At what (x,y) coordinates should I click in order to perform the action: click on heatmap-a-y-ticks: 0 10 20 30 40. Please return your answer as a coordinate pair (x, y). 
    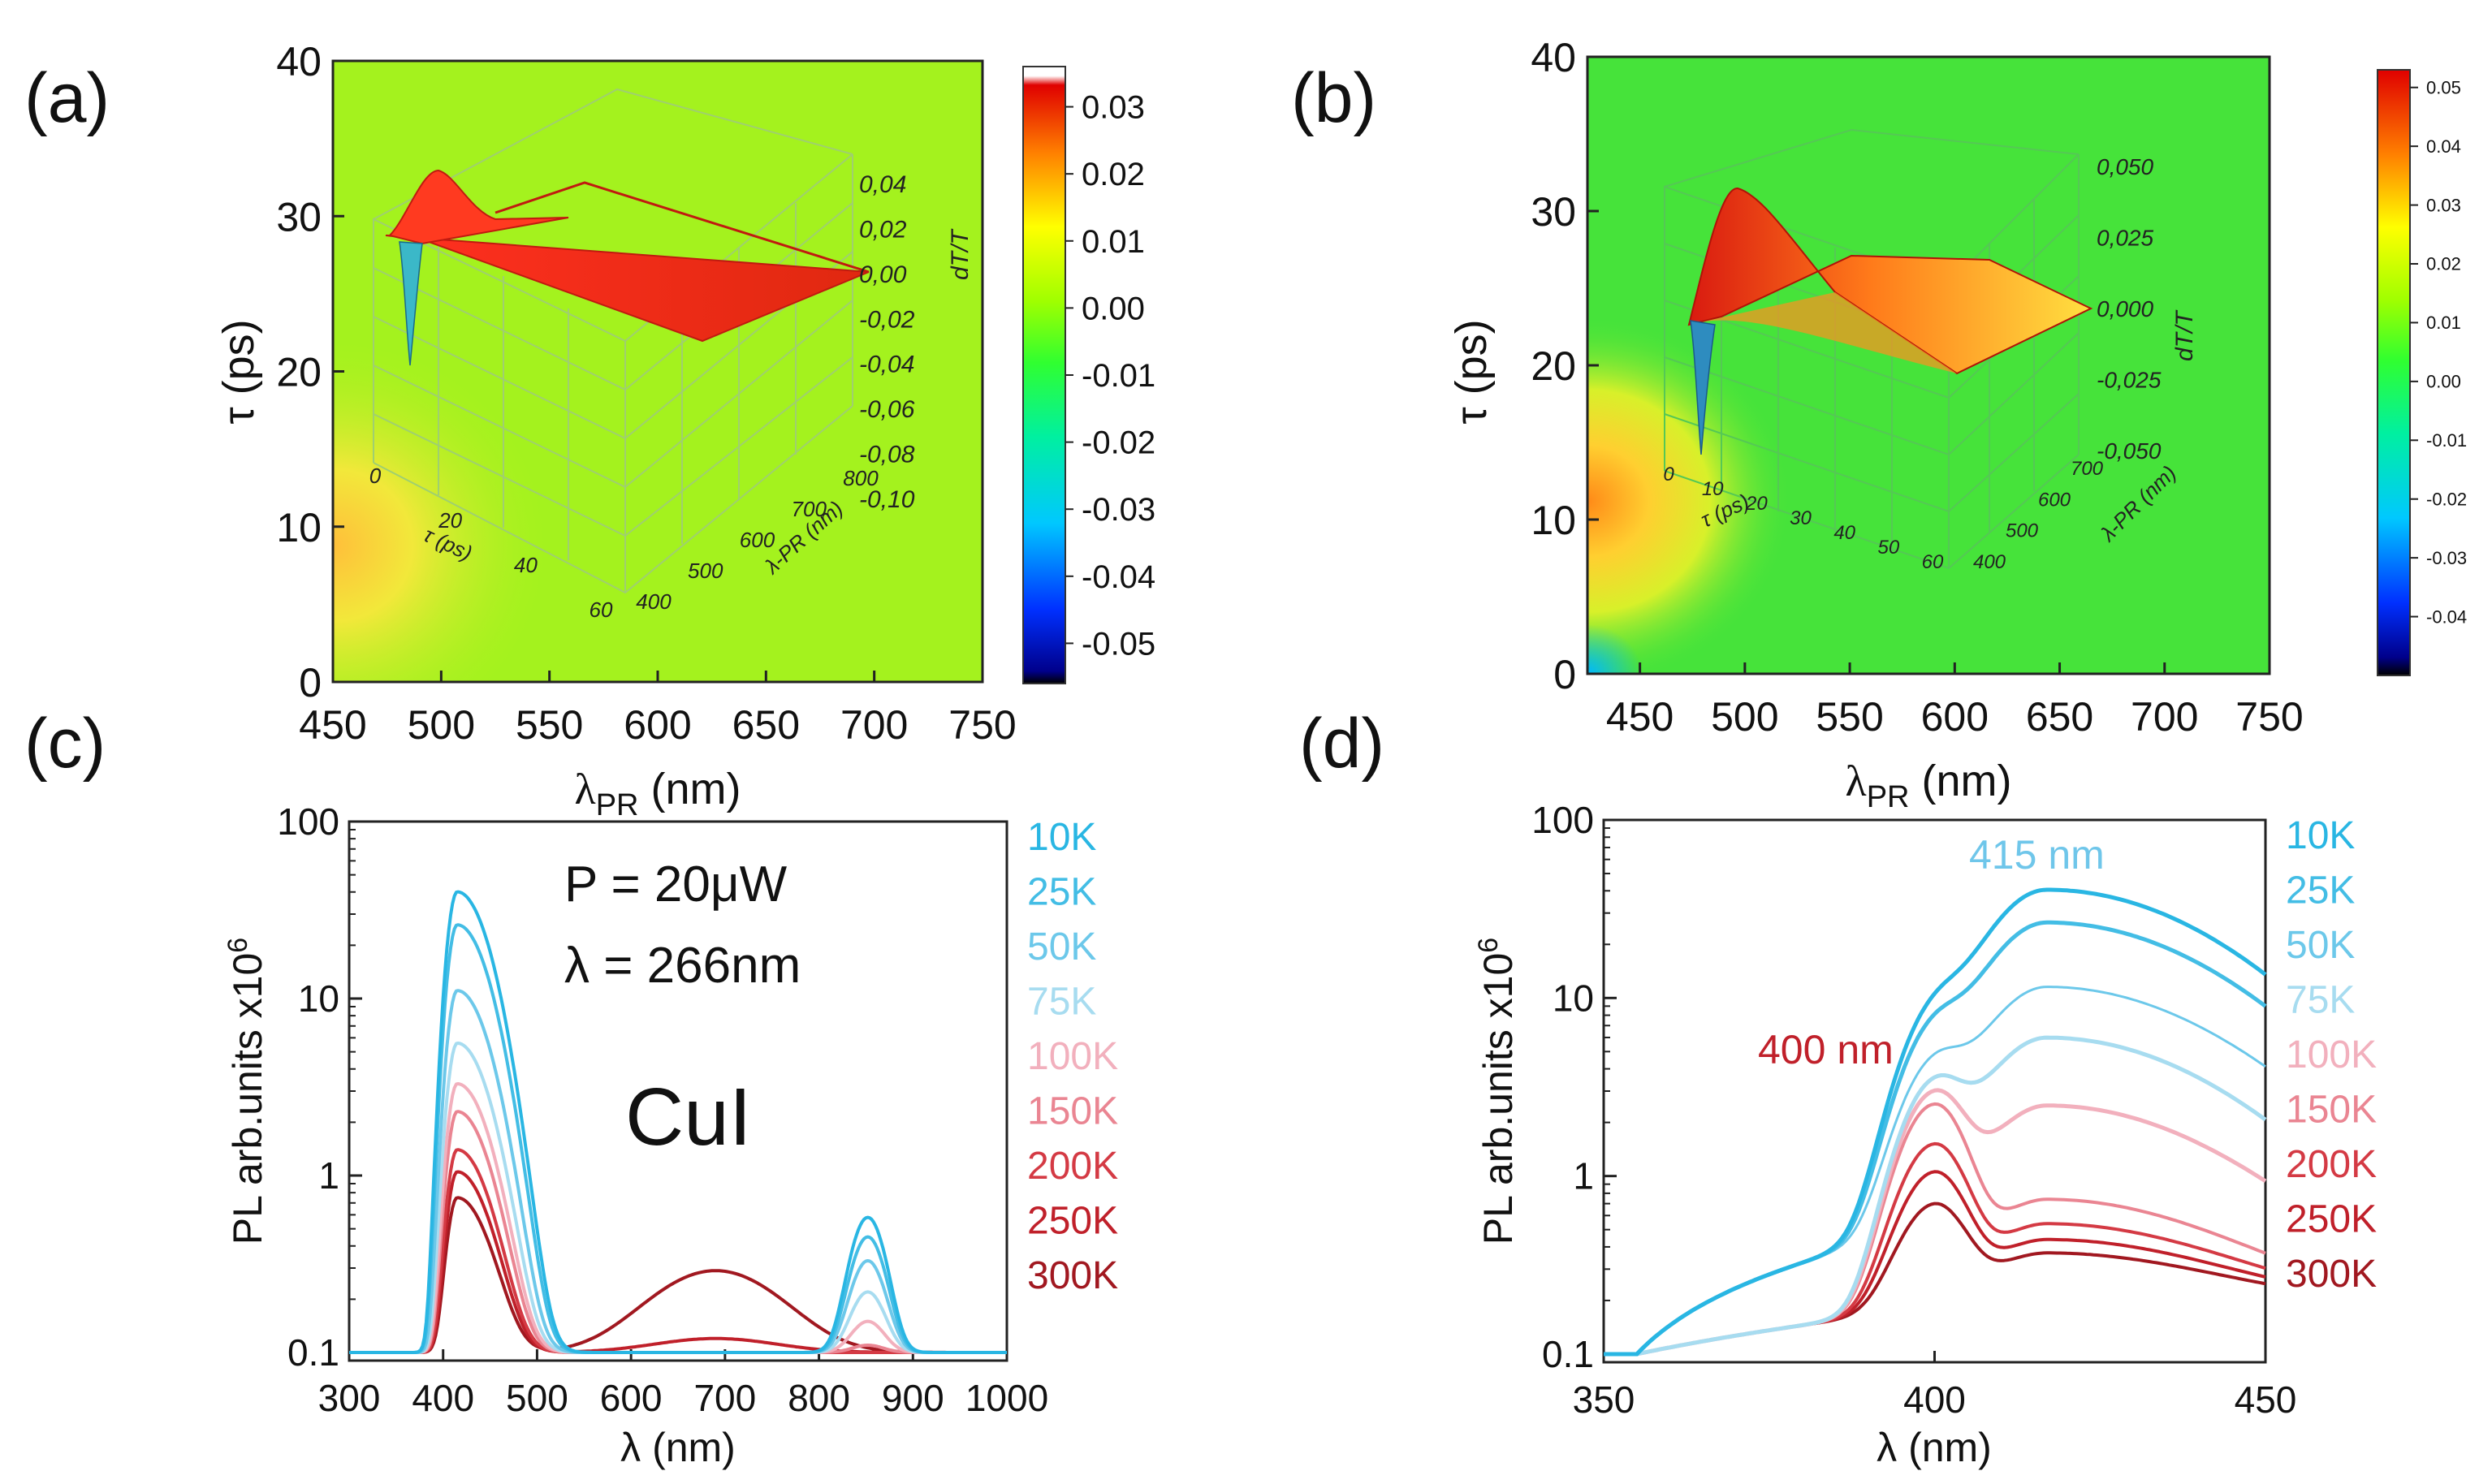
    Looking at the image, I should click on (310, 372).